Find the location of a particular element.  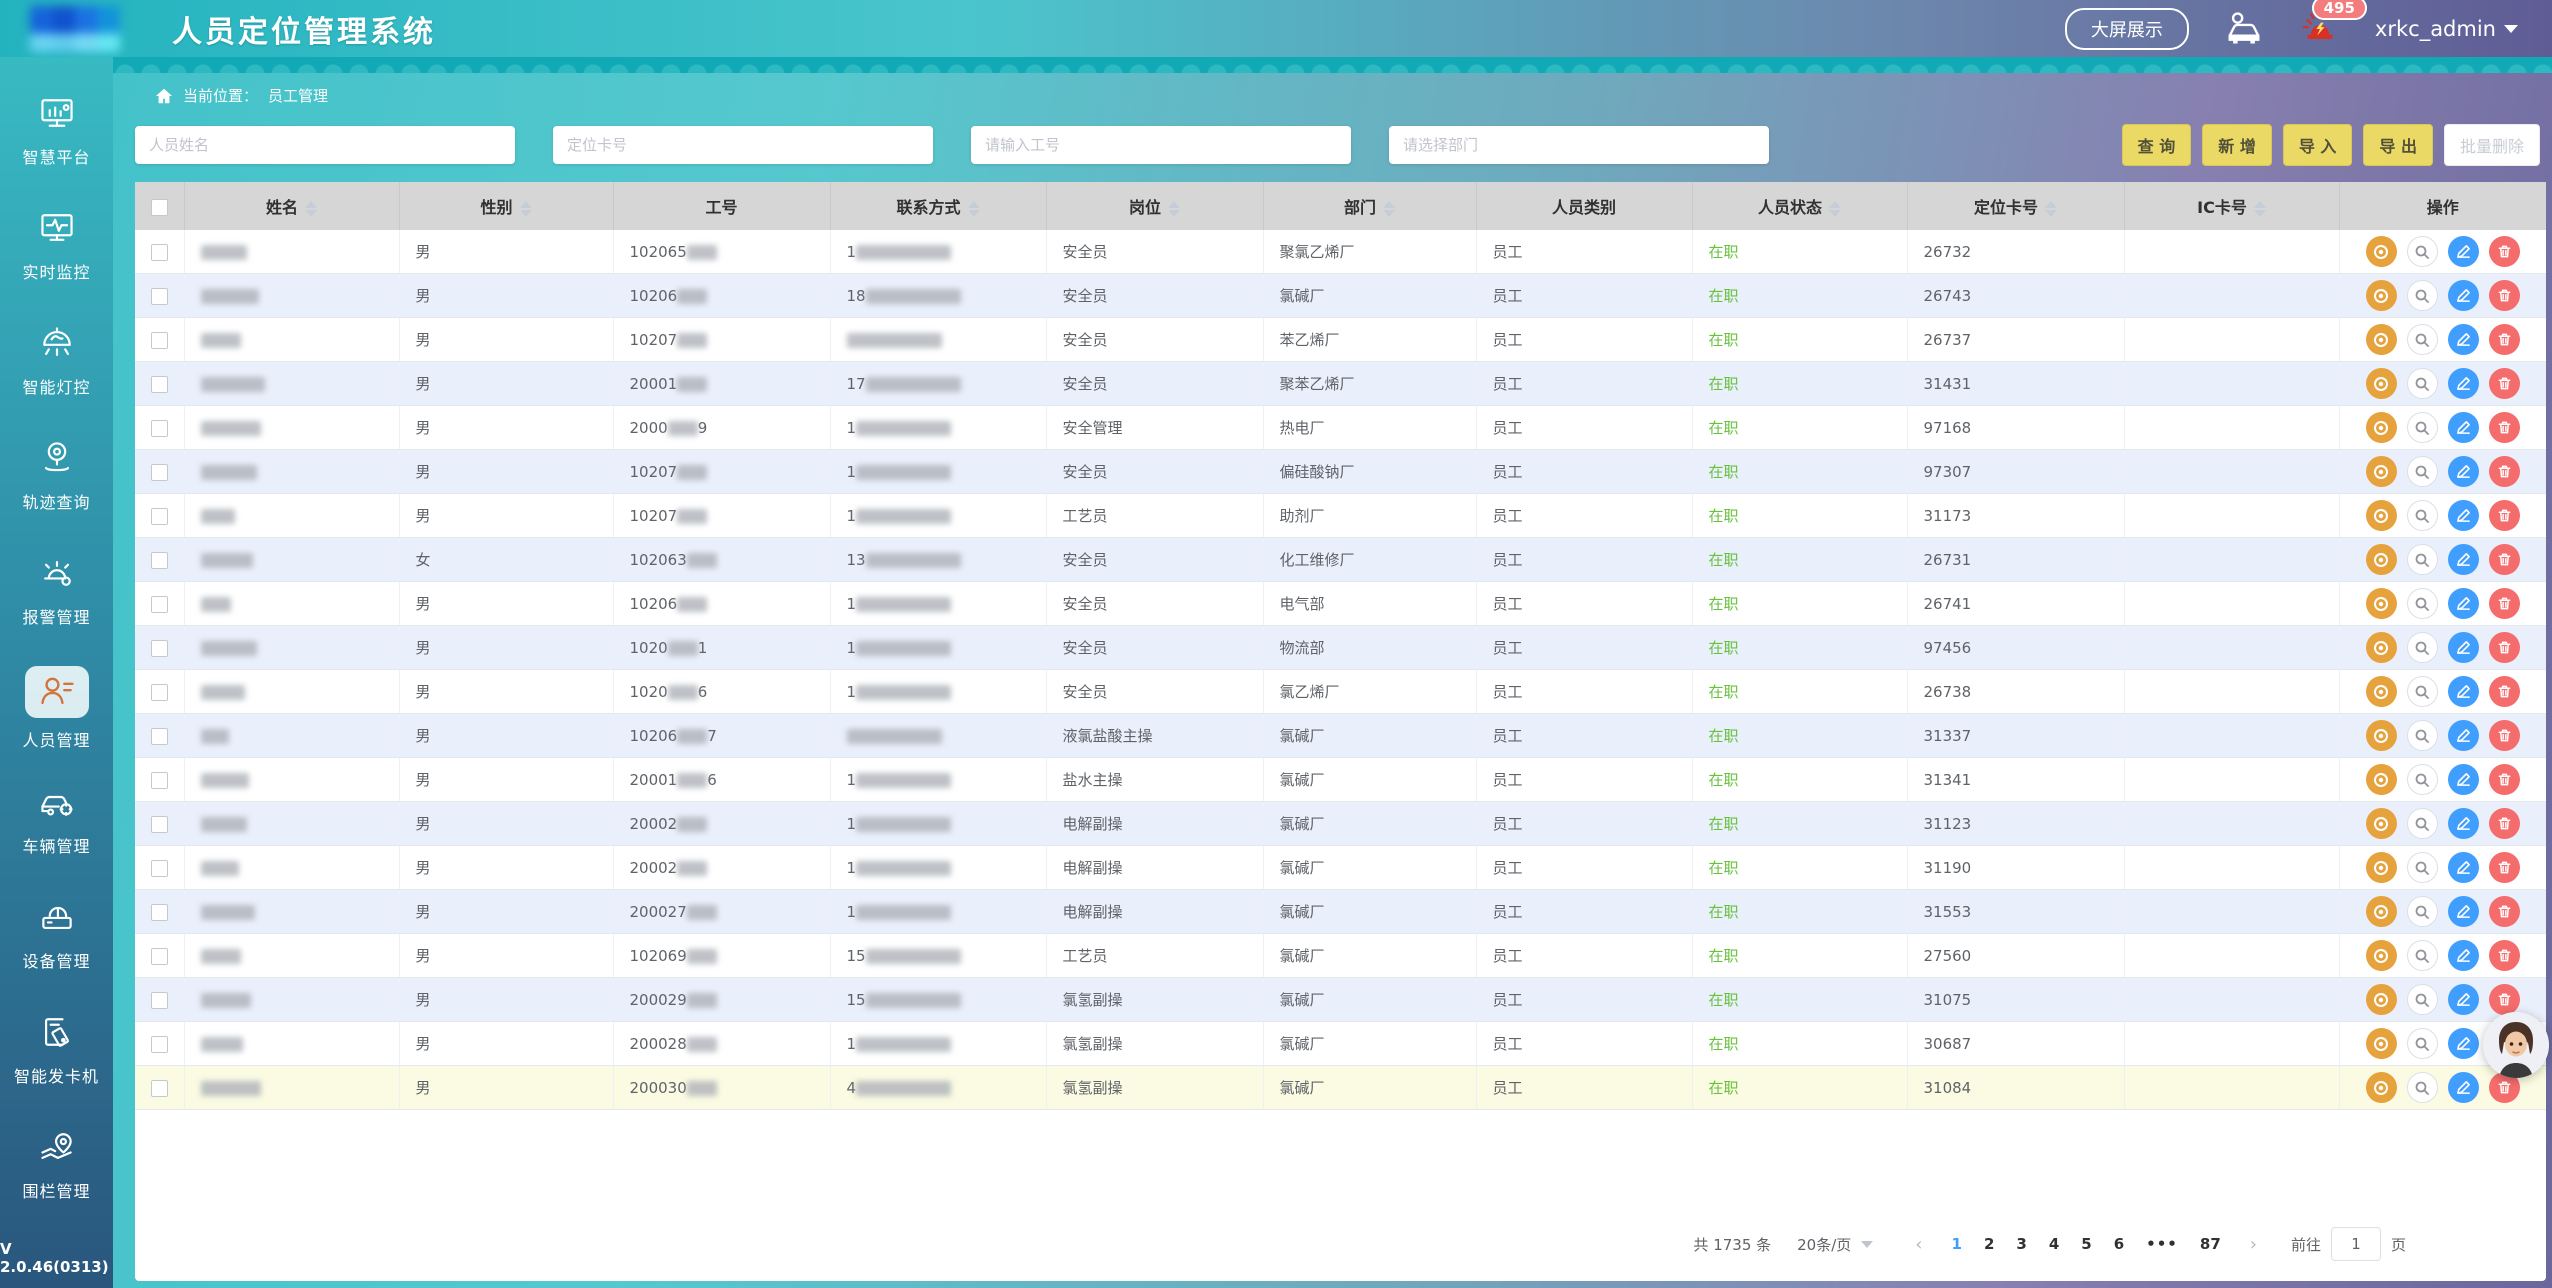

add-button: 新 增 is located at coordinates (2237, 145).